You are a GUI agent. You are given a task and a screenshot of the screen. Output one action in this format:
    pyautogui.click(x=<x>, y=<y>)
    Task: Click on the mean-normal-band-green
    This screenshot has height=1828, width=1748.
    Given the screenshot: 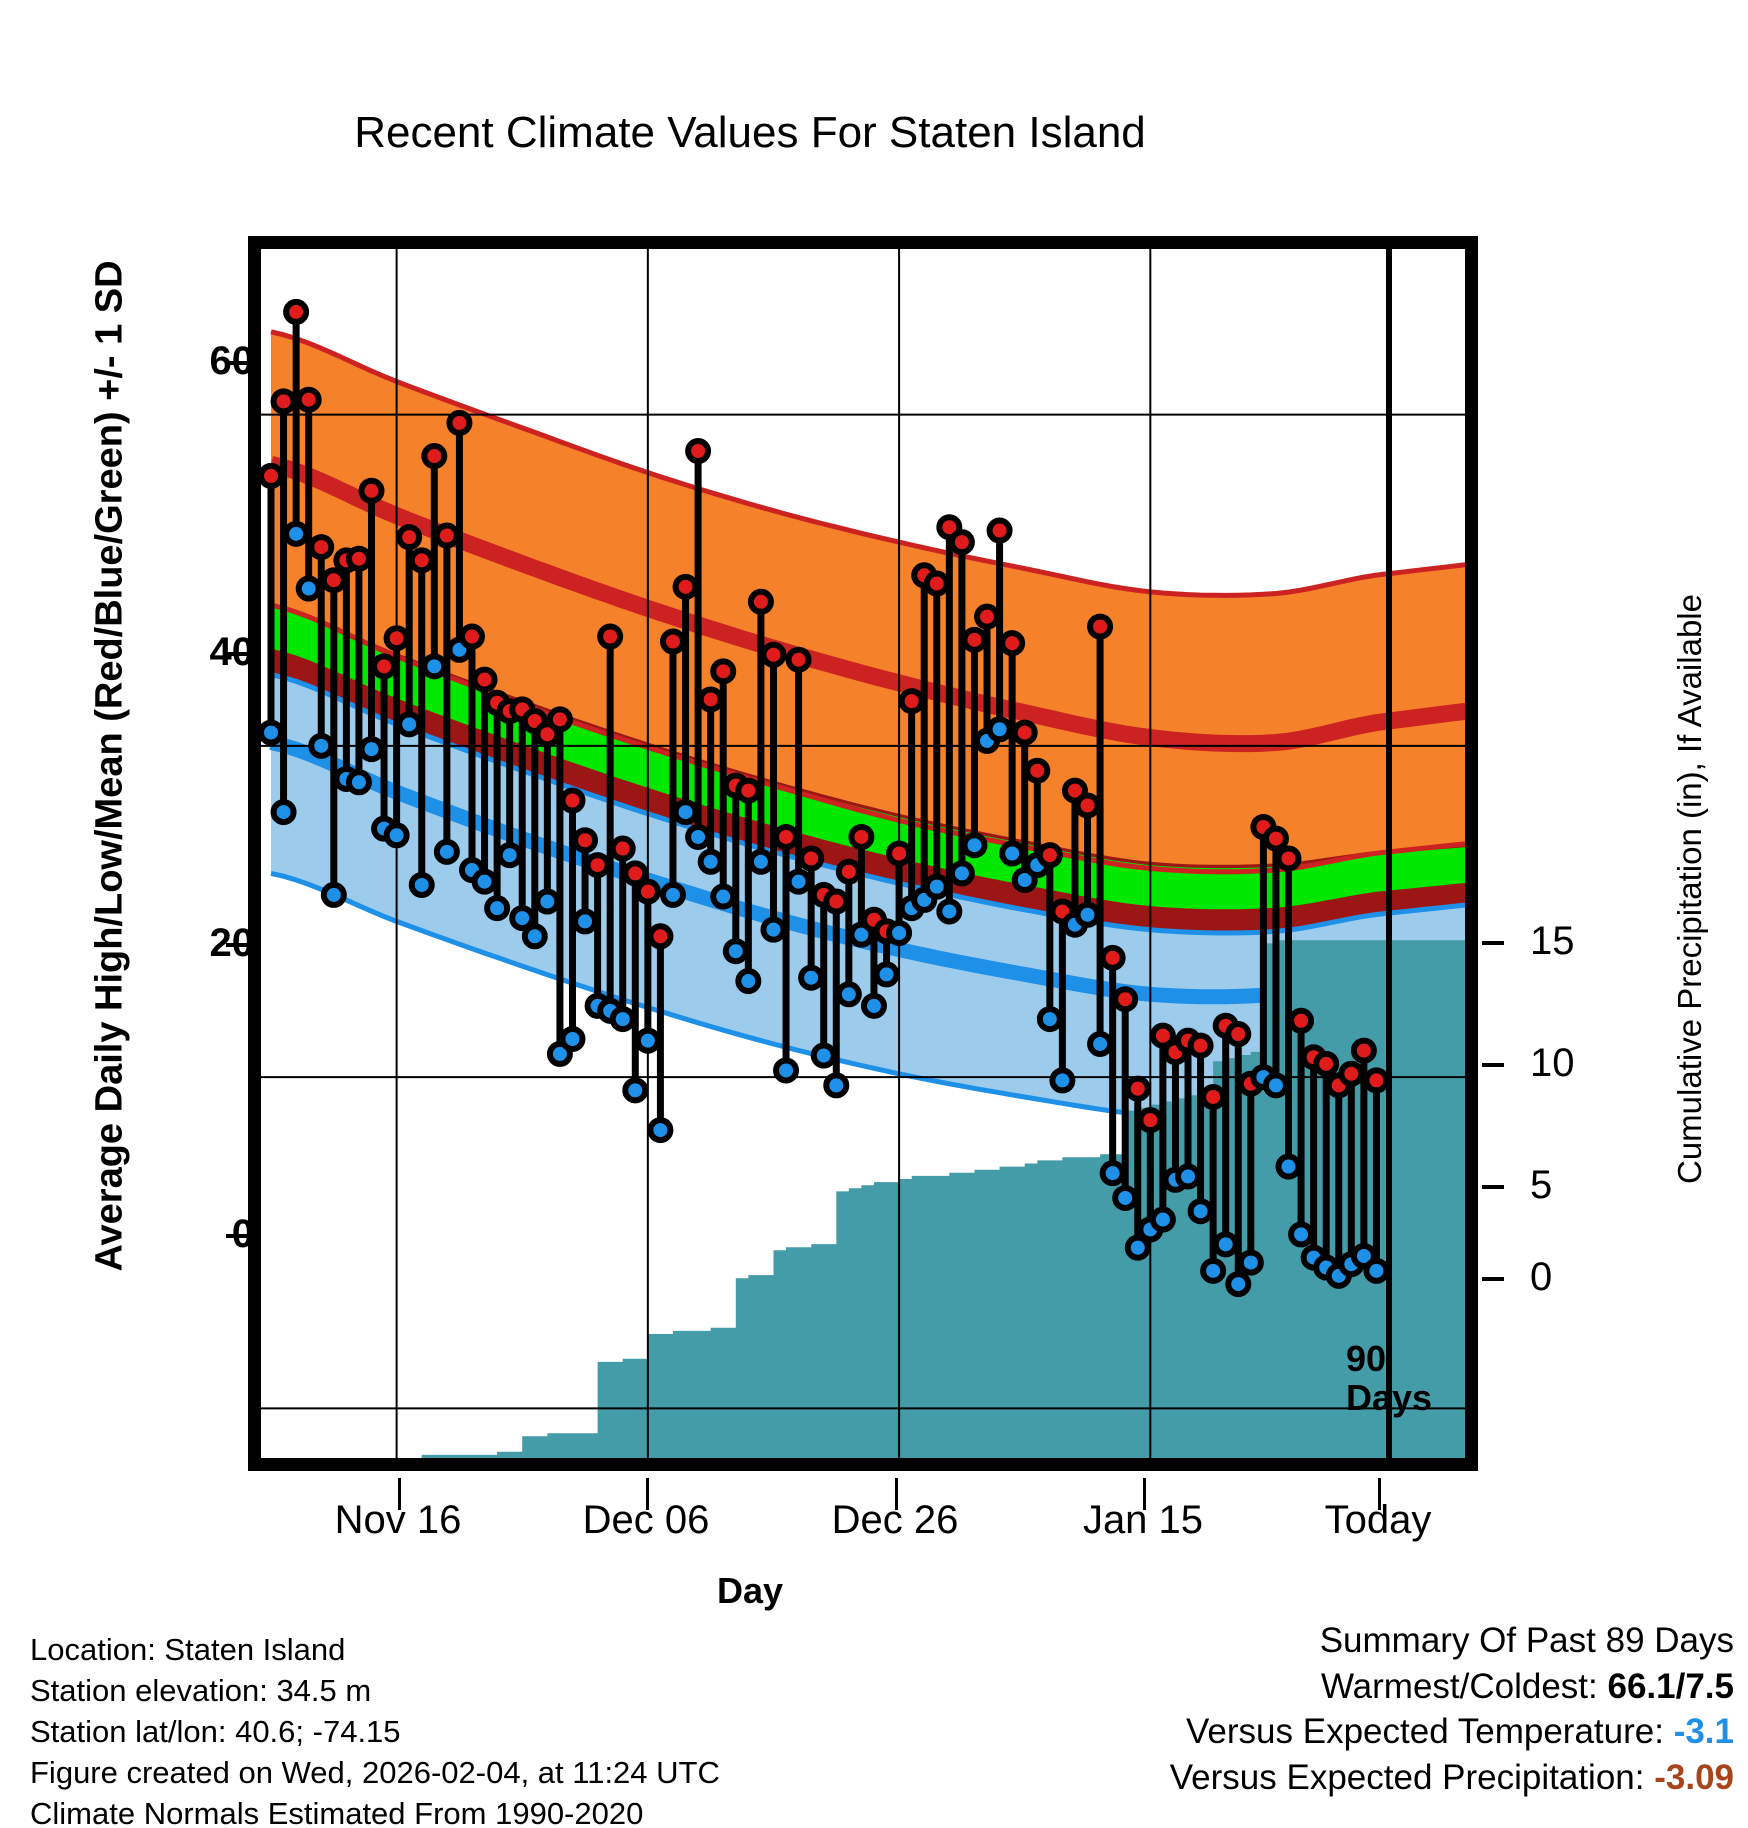 What is the action you would take?
    pyautogui.click(x=868, y=758)
    